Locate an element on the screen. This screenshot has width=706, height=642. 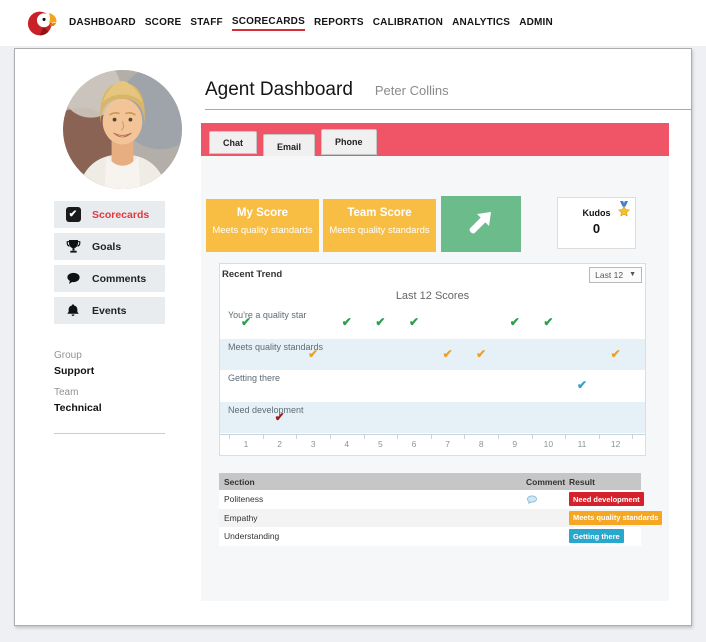
table-row: Understanding Getting there is located at coordinates (430, 536).